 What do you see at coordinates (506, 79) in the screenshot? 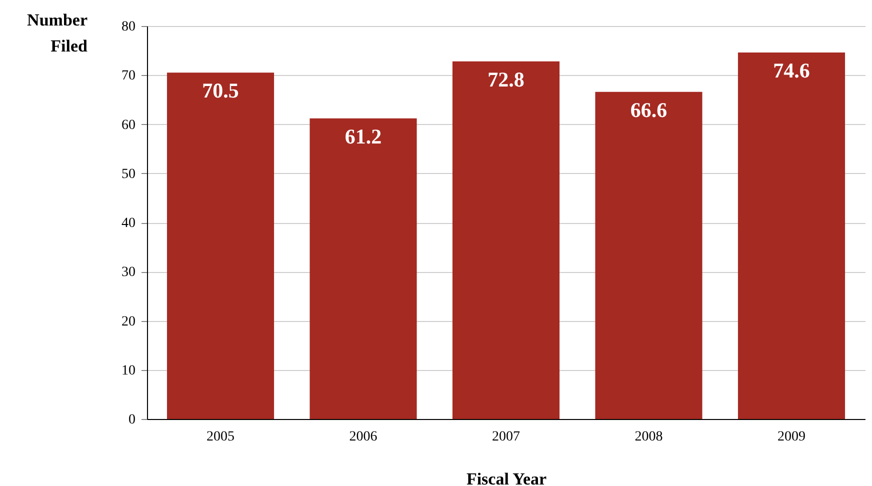
I see `data-label: 72.8` at bounding box center [506, 79].